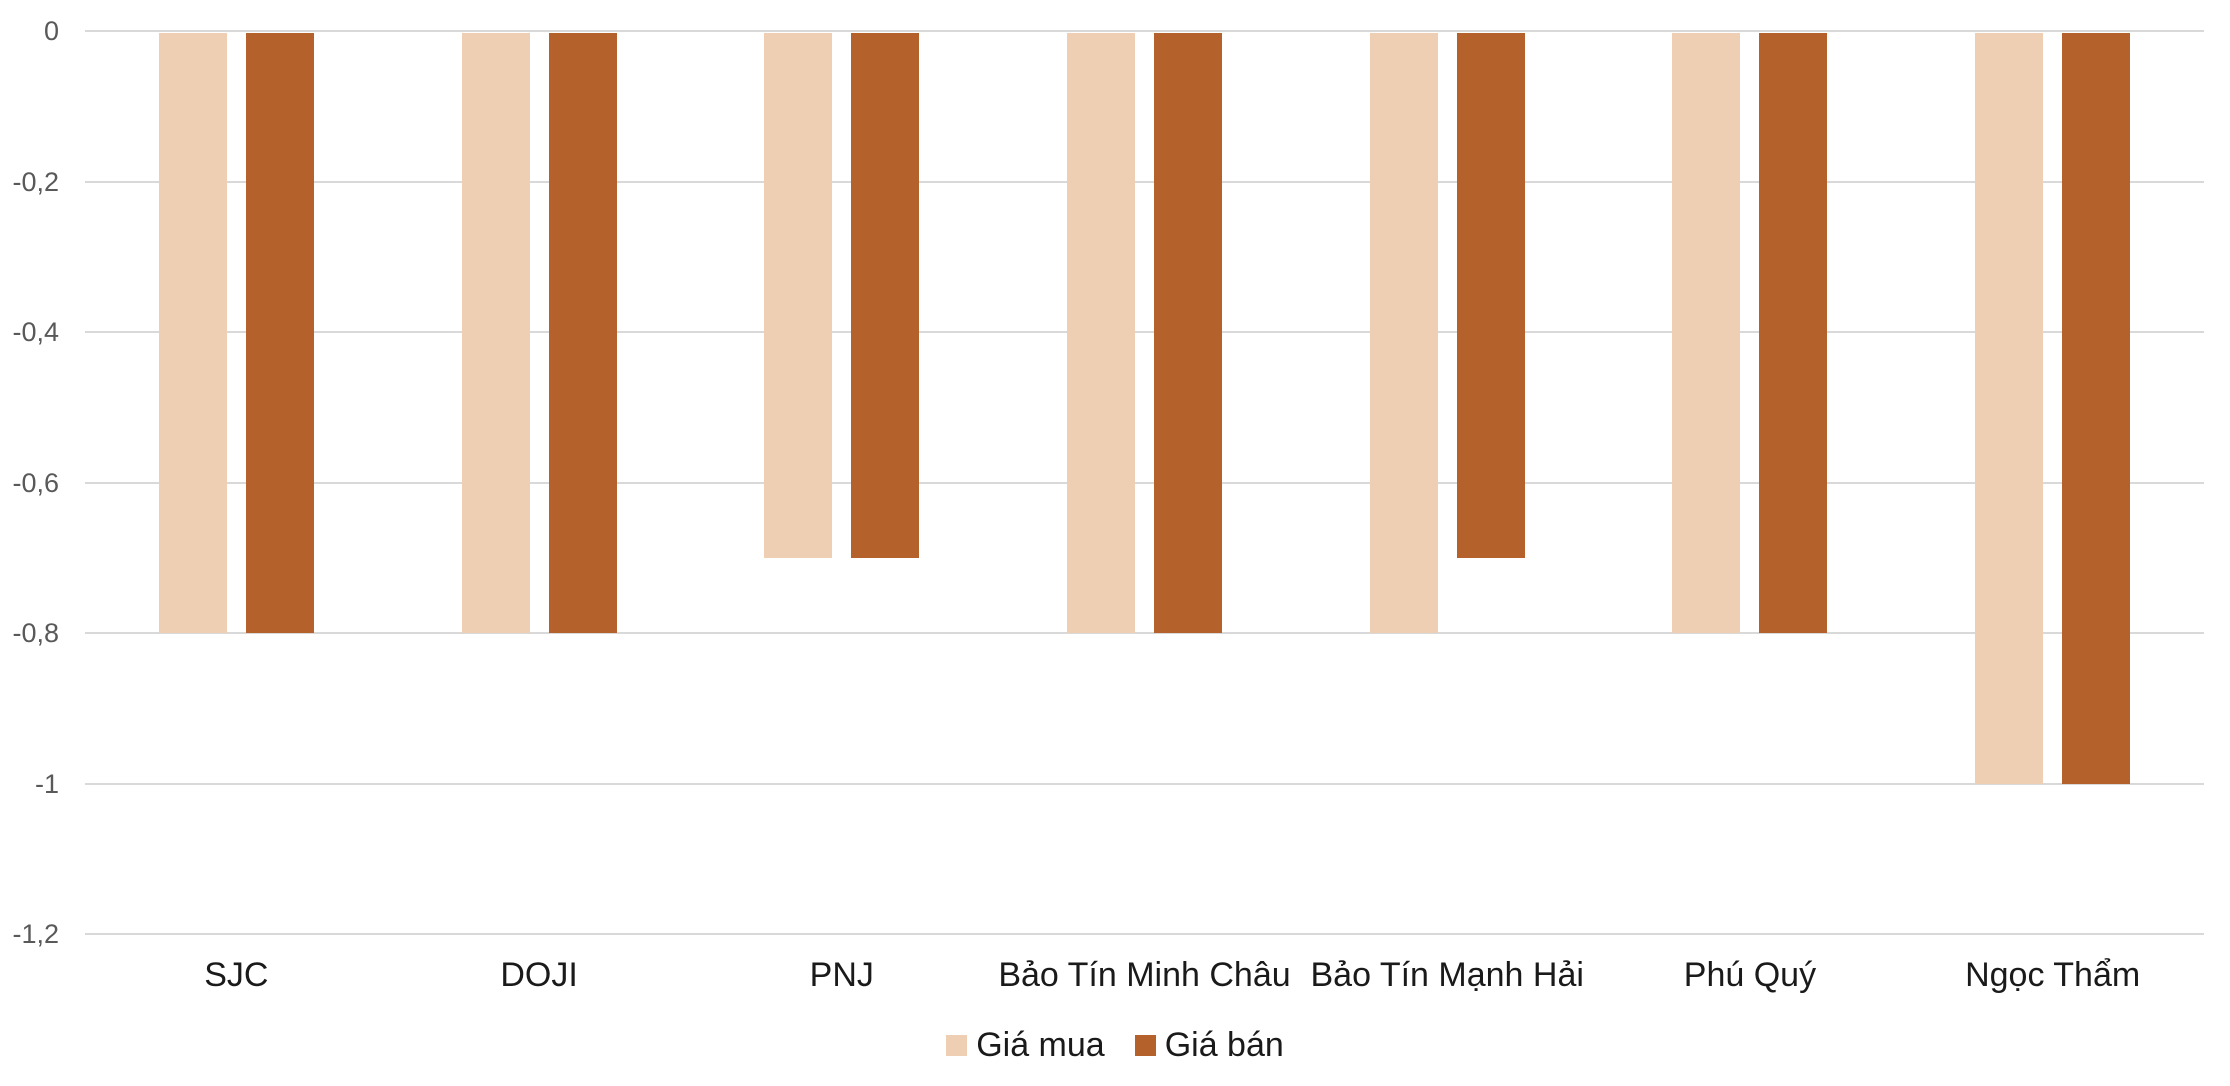  What do you see at coordinates (2053, 975) in the screenshot?
I see `x-category-label: Ngọc Thẩm` at bounding box center [2053, 975].